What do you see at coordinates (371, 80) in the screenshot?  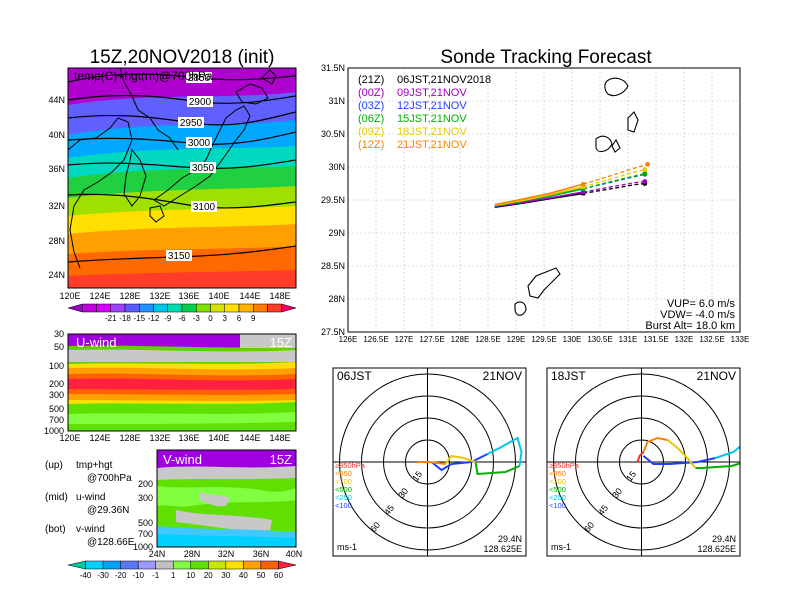 I see `legend-code-21z: (21Z)` at bounding box center [371, 80].